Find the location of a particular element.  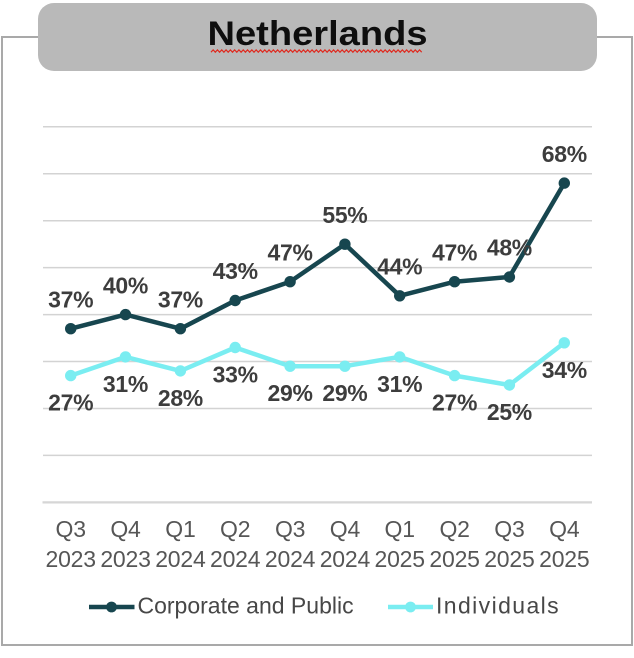

svg-text: 28% is located at coordinates (180, 398).